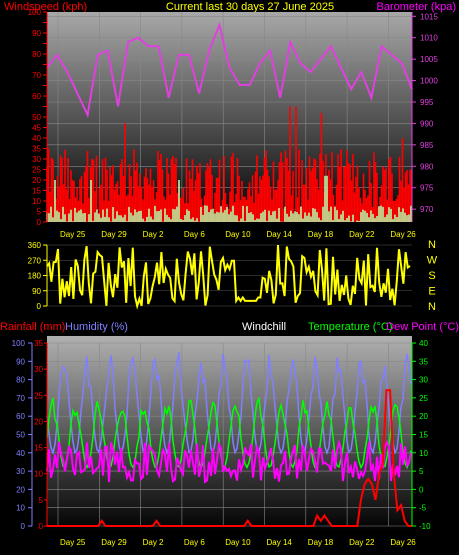 The image size is (459, 555). Describe the element at coordinates (41, 526) in the screenshot. I see `rainfall-tick-label: 0` at that location.